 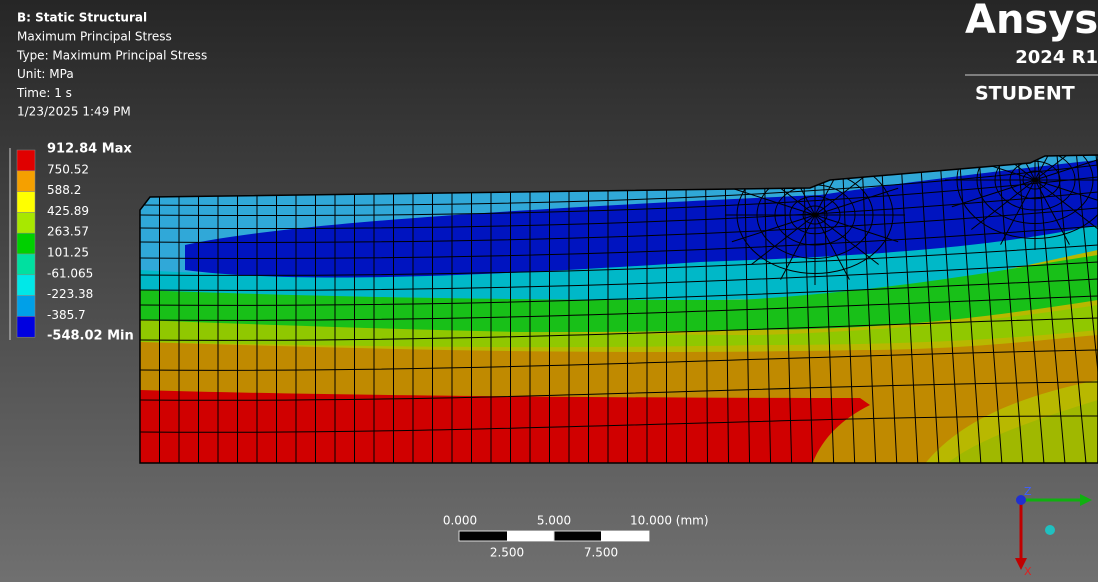 What do you see at coordinates (70, 273) in the screenshot?
I see `legend-label: -61.065` at bounding box center [70, 273].